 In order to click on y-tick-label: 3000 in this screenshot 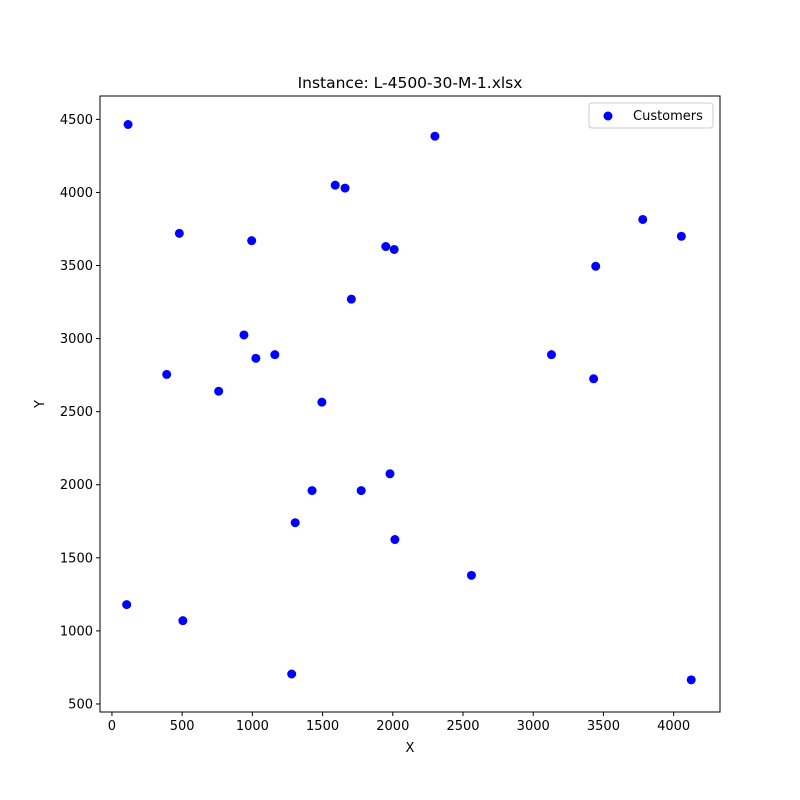, I will do `click(76, 339)`.